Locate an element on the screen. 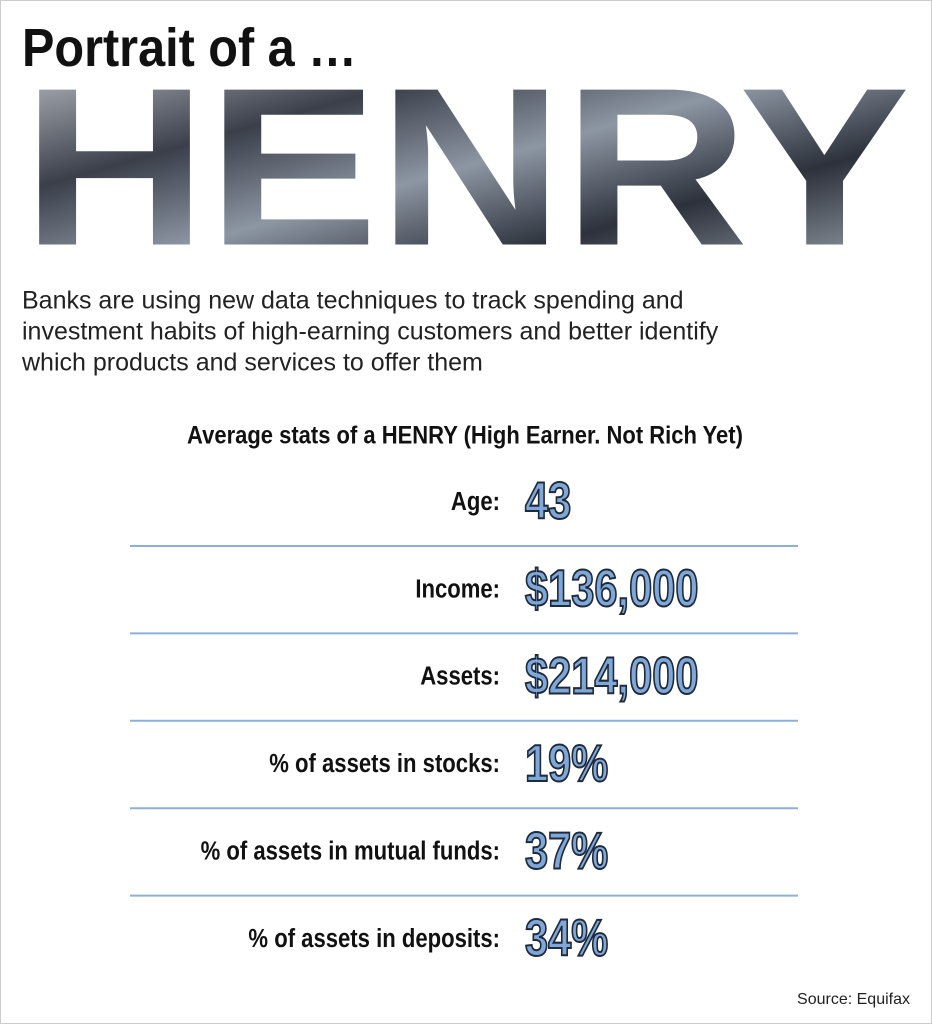 The image size is (932, 1024). stat-value: 34% is located at coordinates (566, 937).